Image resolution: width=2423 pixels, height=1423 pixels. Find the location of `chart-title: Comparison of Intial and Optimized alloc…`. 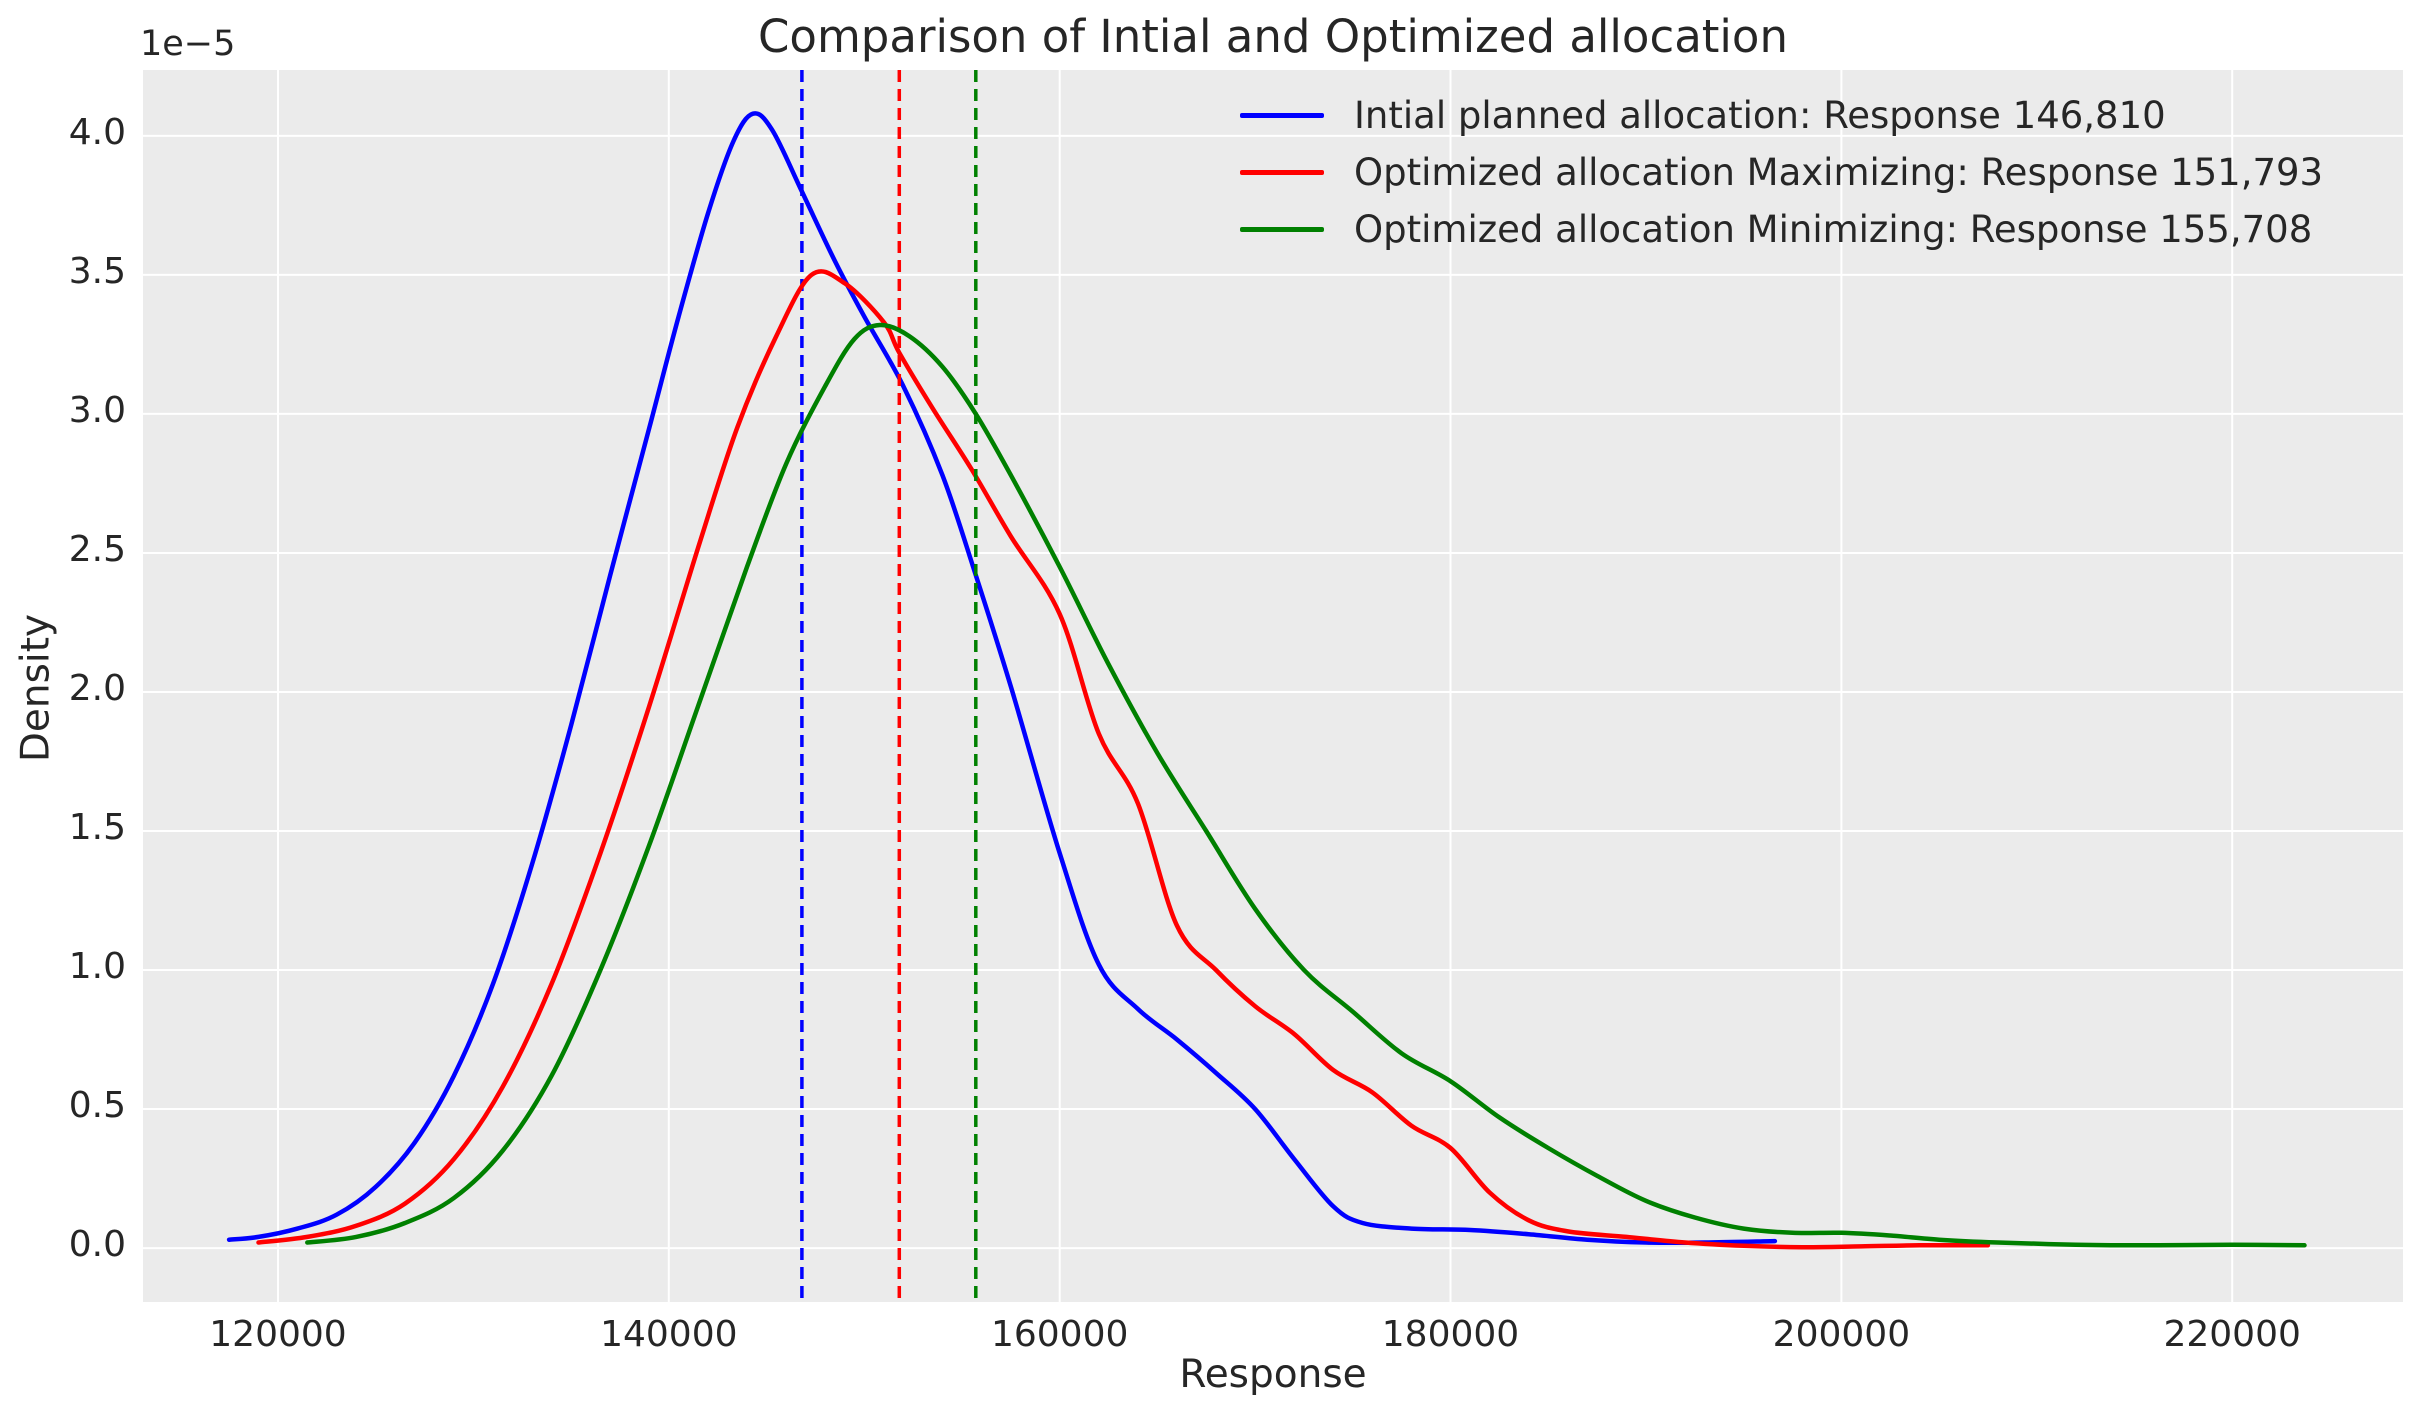

chart-title: Comparison of Intial and Optimized alloc… is located at coordinates (1273, 36).